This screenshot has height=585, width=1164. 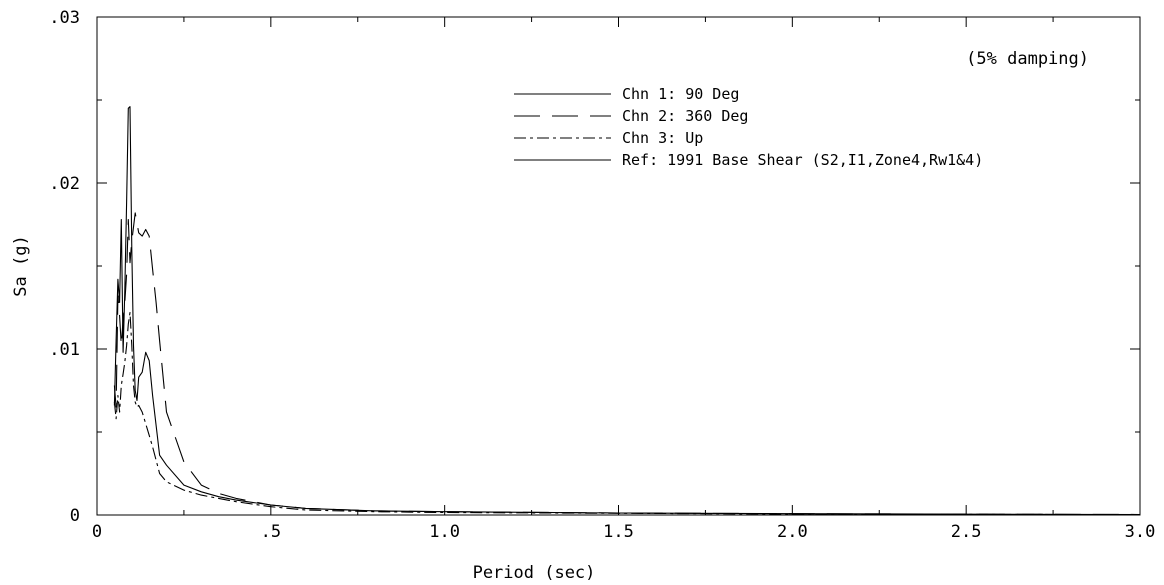 What do you see at coordinates (1027, 59) in the screenshot?
I see `damping-annotation: (5% damping)` at bounding box center [1027, 59].